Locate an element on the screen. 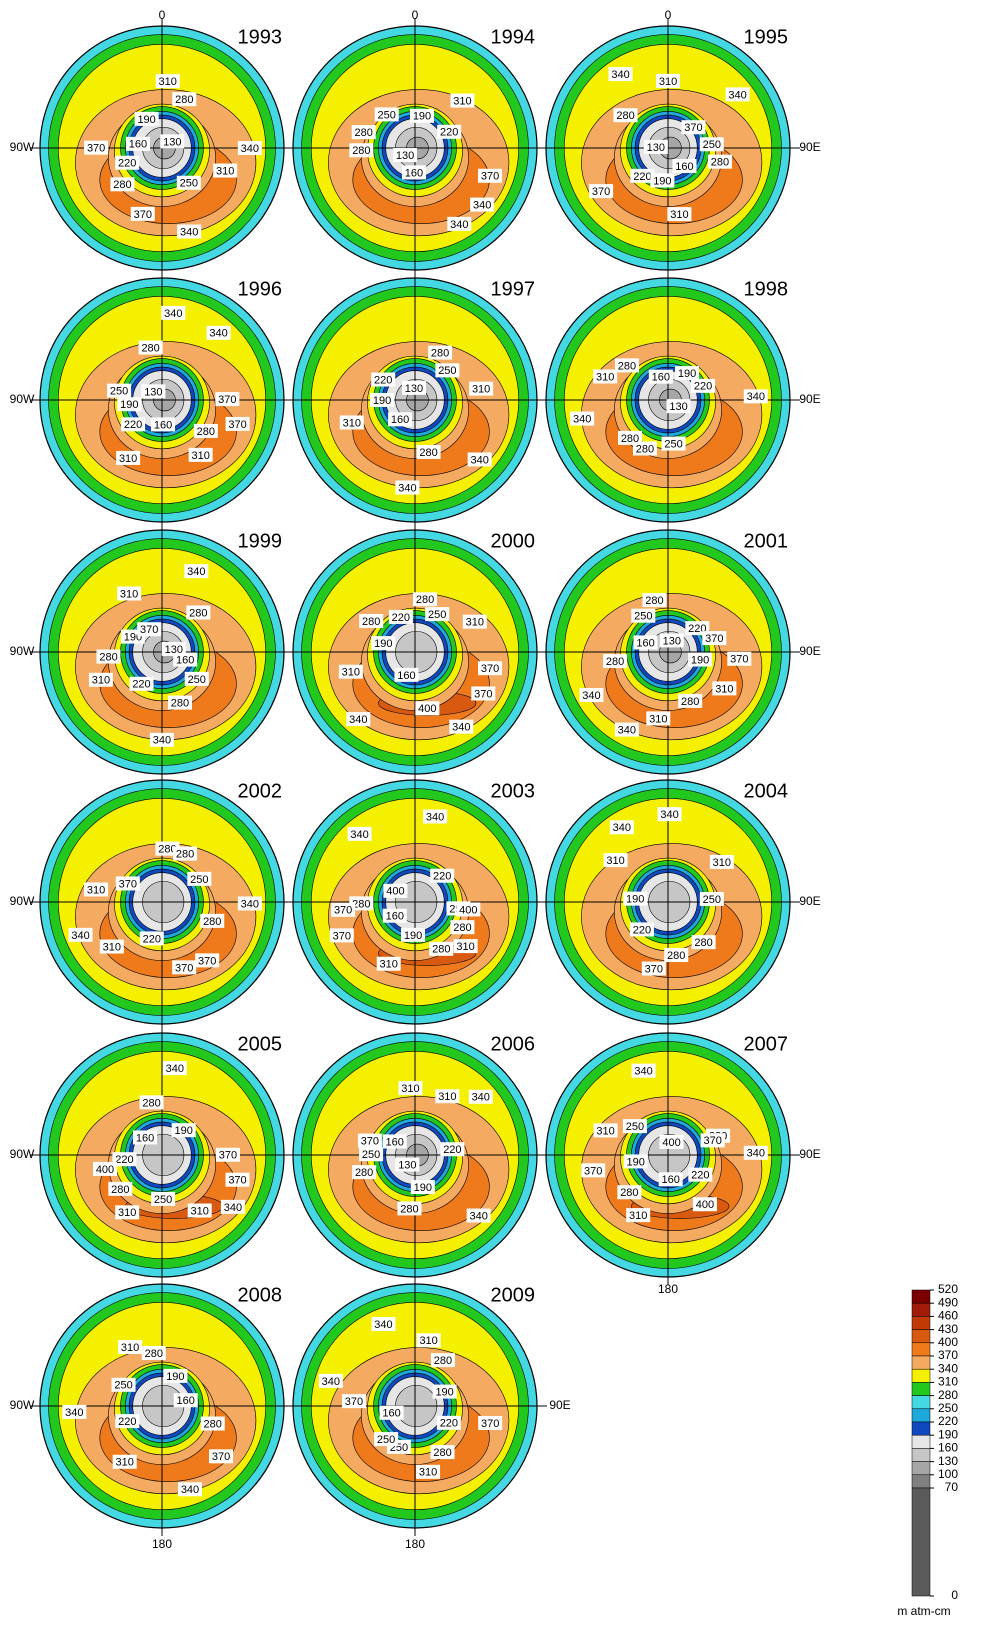  contour-label: 250 is located at coordinates (189, 184).